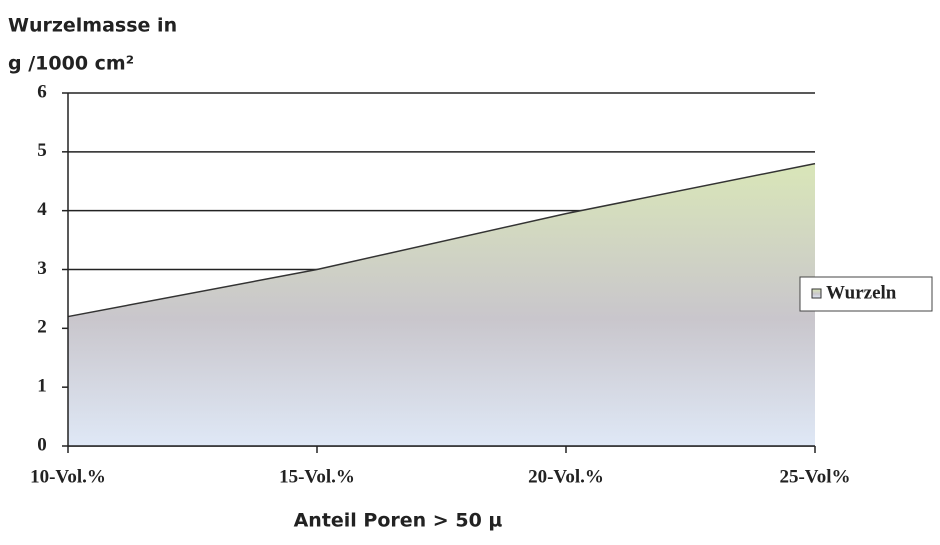 The width and height of the screenshot is (940, 545). Describe the element at coordinates (42, 327) in the screenshot. I see `y-tick-label: 2` at that location.